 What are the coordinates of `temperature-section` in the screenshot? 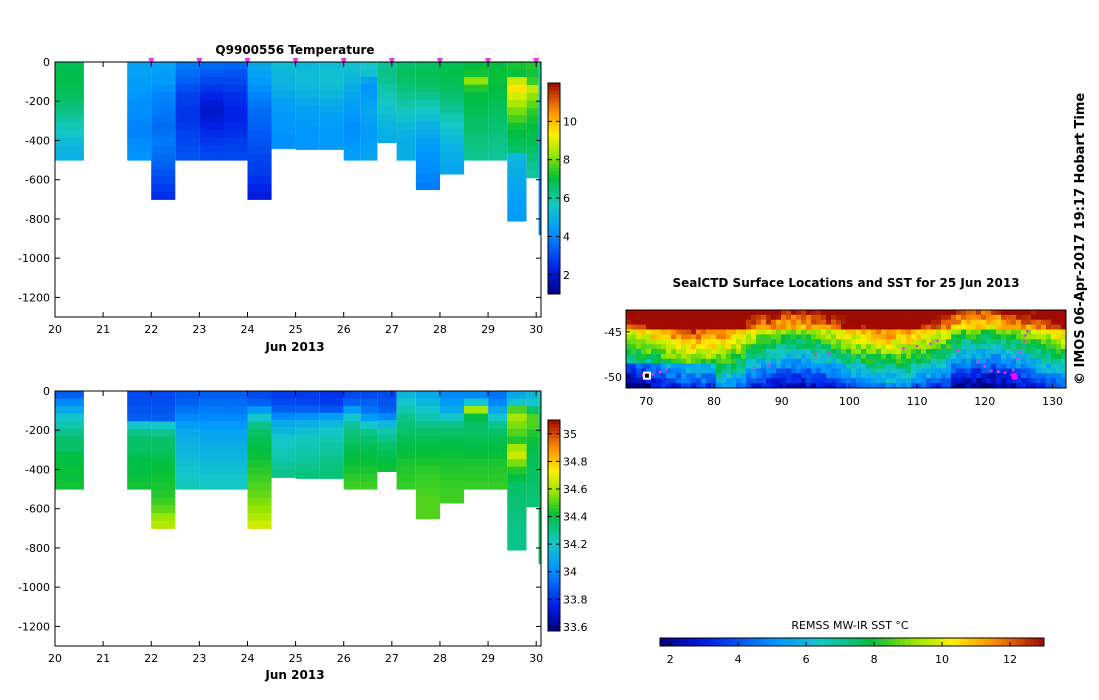 It's located at (298, 149).